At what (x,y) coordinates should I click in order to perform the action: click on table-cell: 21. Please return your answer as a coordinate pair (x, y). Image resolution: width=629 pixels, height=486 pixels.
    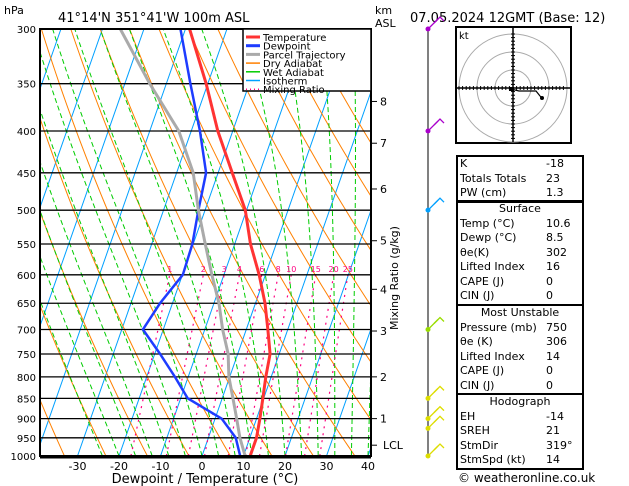
    Looking at the image, I should click on (553, 430).